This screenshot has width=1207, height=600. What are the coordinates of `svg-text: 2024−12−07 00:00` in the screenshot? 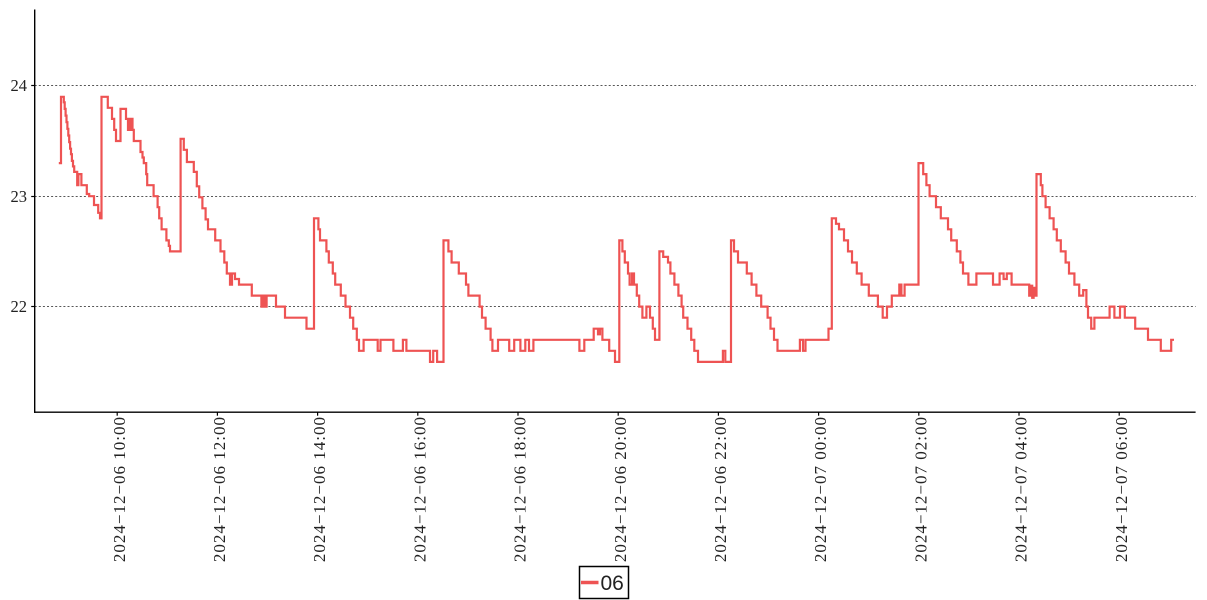 It's located at (820, 489).